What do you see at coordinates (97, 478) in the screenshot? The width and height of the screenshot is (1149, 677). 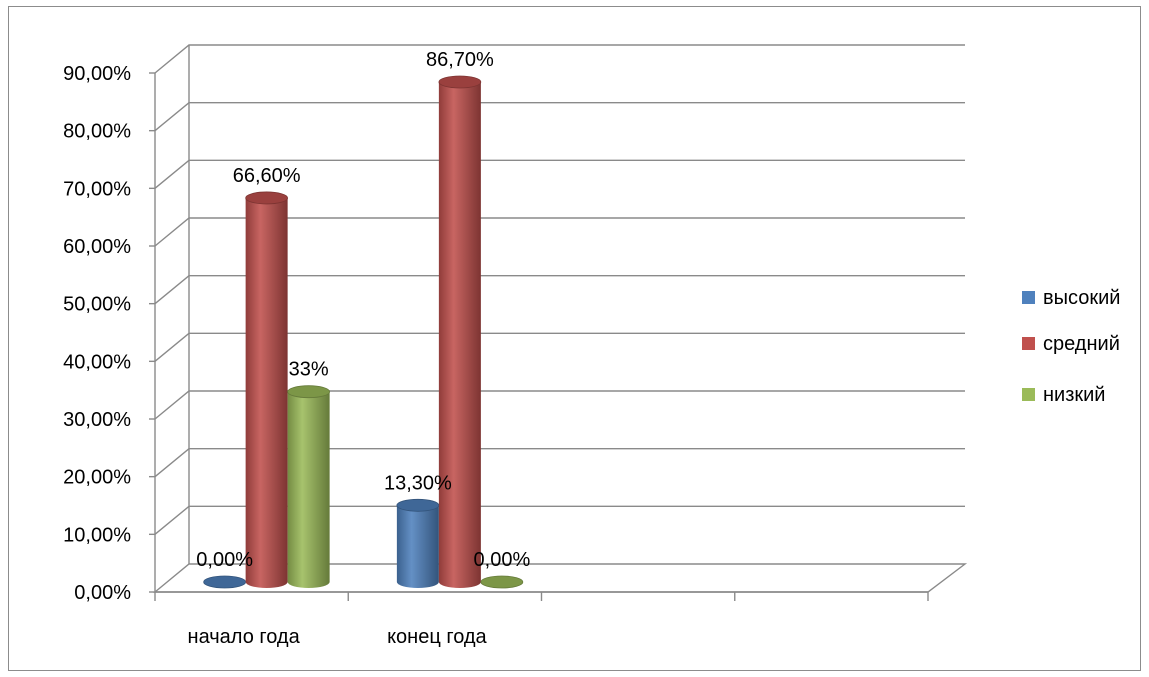 I see `y-tick-label: 20,00%` at bounding box center [97, 478].